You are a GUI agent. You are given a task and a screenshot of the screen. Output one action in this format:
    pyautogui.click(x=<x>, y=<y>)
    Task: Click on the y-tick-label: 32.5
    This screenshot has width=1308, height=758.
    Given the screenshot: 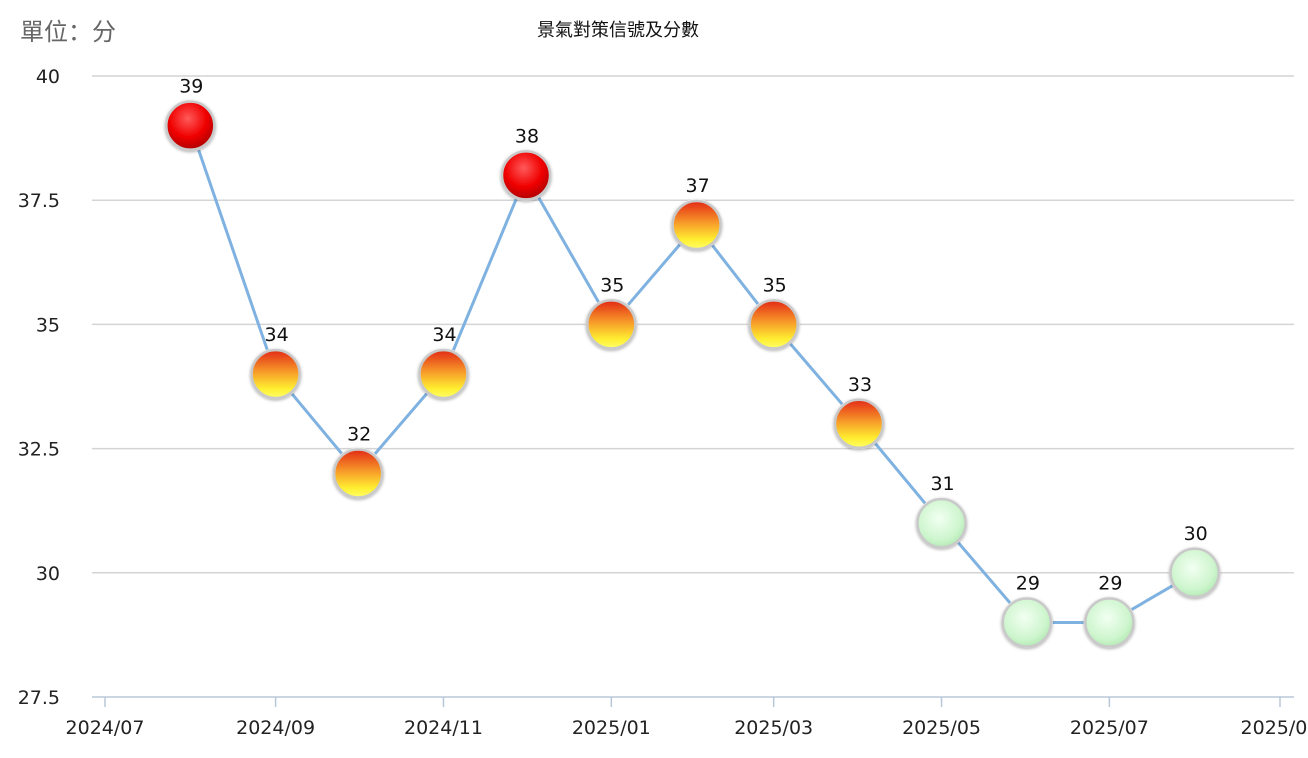 What is the action you would take?
    pyautogui.click(x=39, y=450)
    